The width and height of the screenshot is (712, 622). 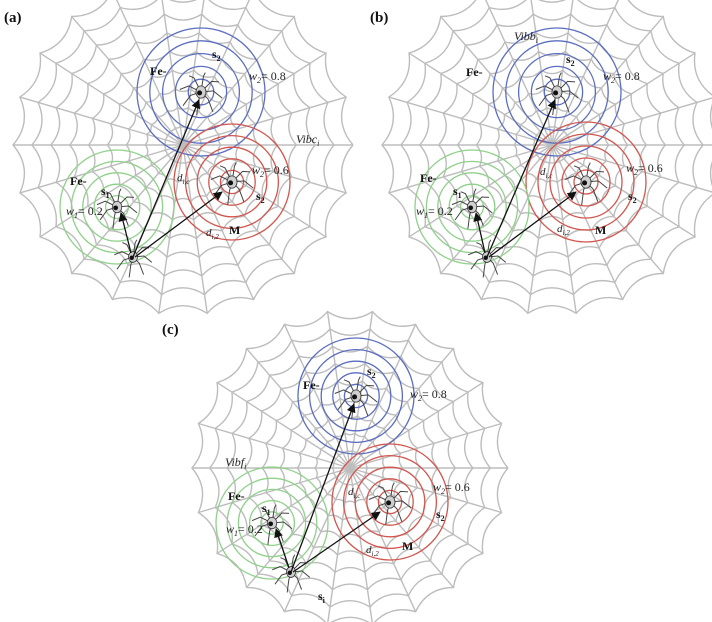 What do you see at coordinates (644, 169) in the screenshot?
I see `red-w-label-b: w2= 0.6` at bounding box center [644, 169].